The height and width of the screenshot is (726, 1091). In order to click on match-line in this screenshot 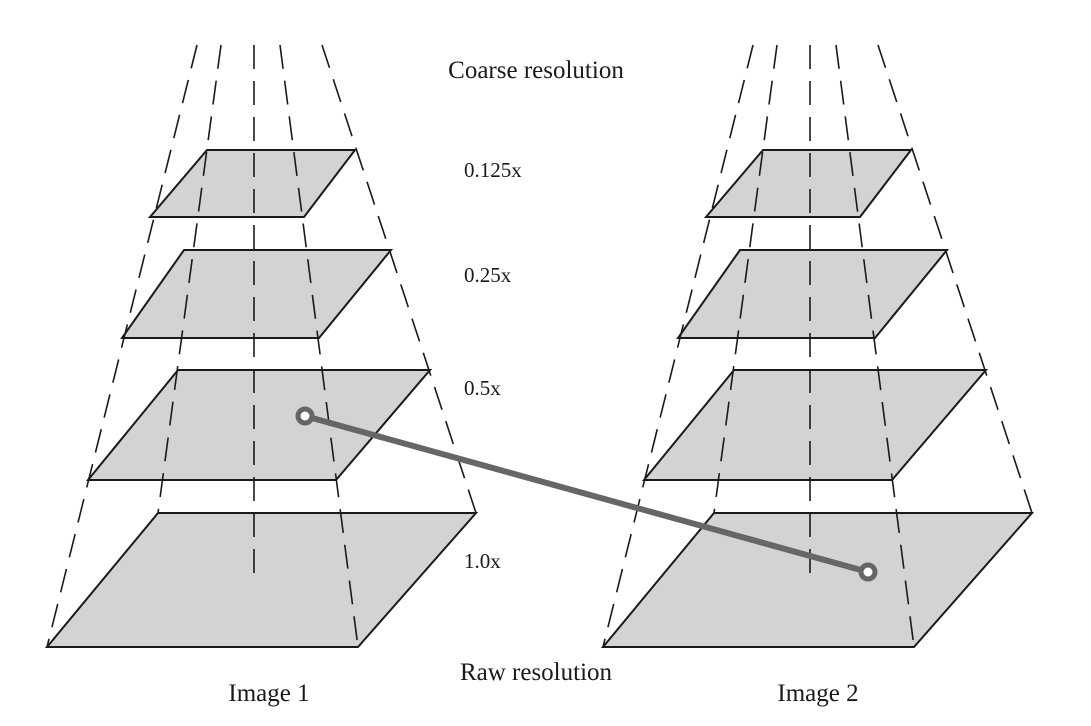, I will do `click(586, 494)`.